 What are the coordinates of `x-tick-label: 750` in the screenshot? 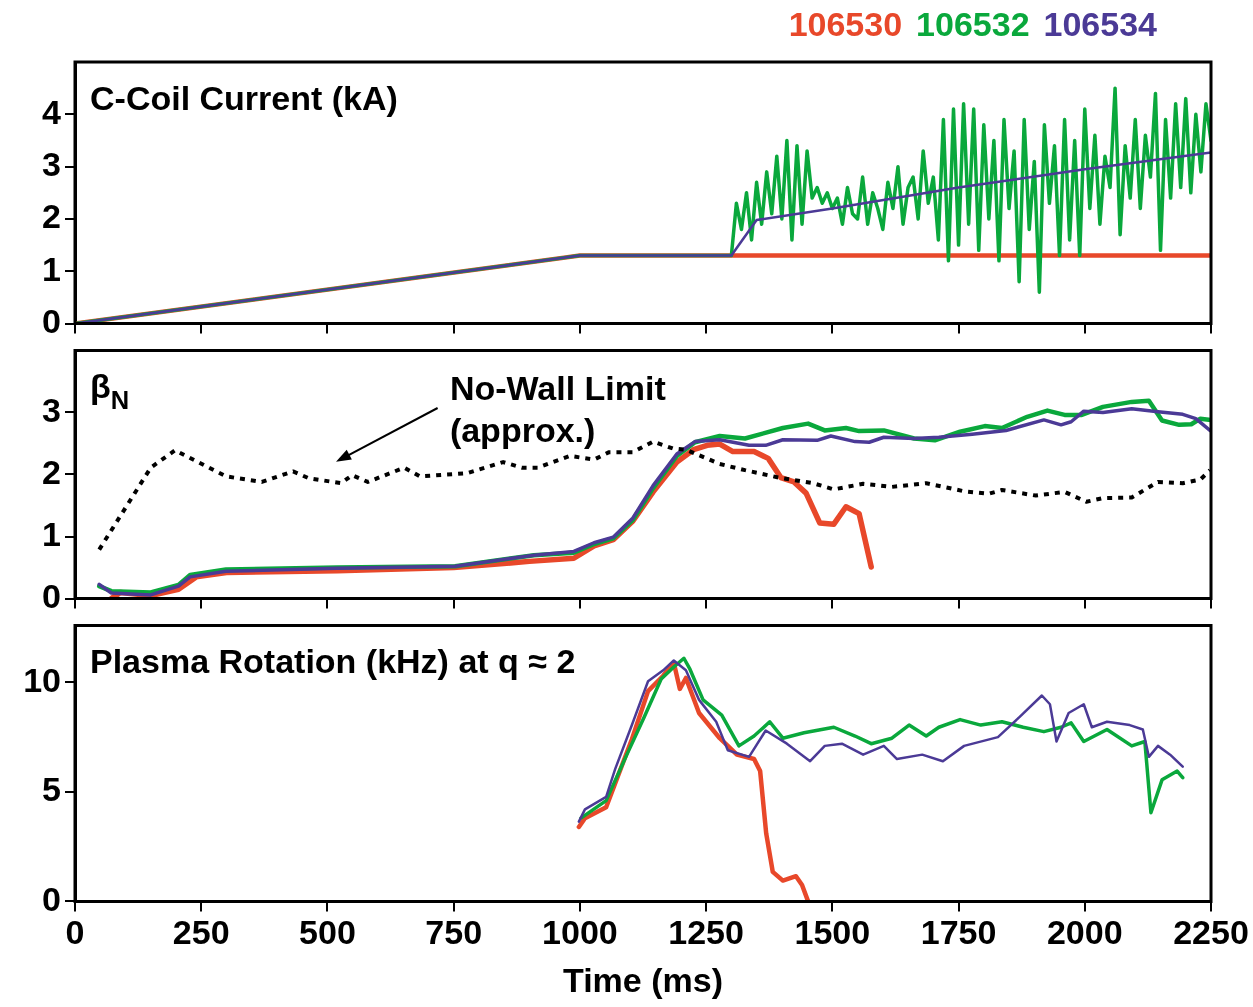 It's located at (454, 932).